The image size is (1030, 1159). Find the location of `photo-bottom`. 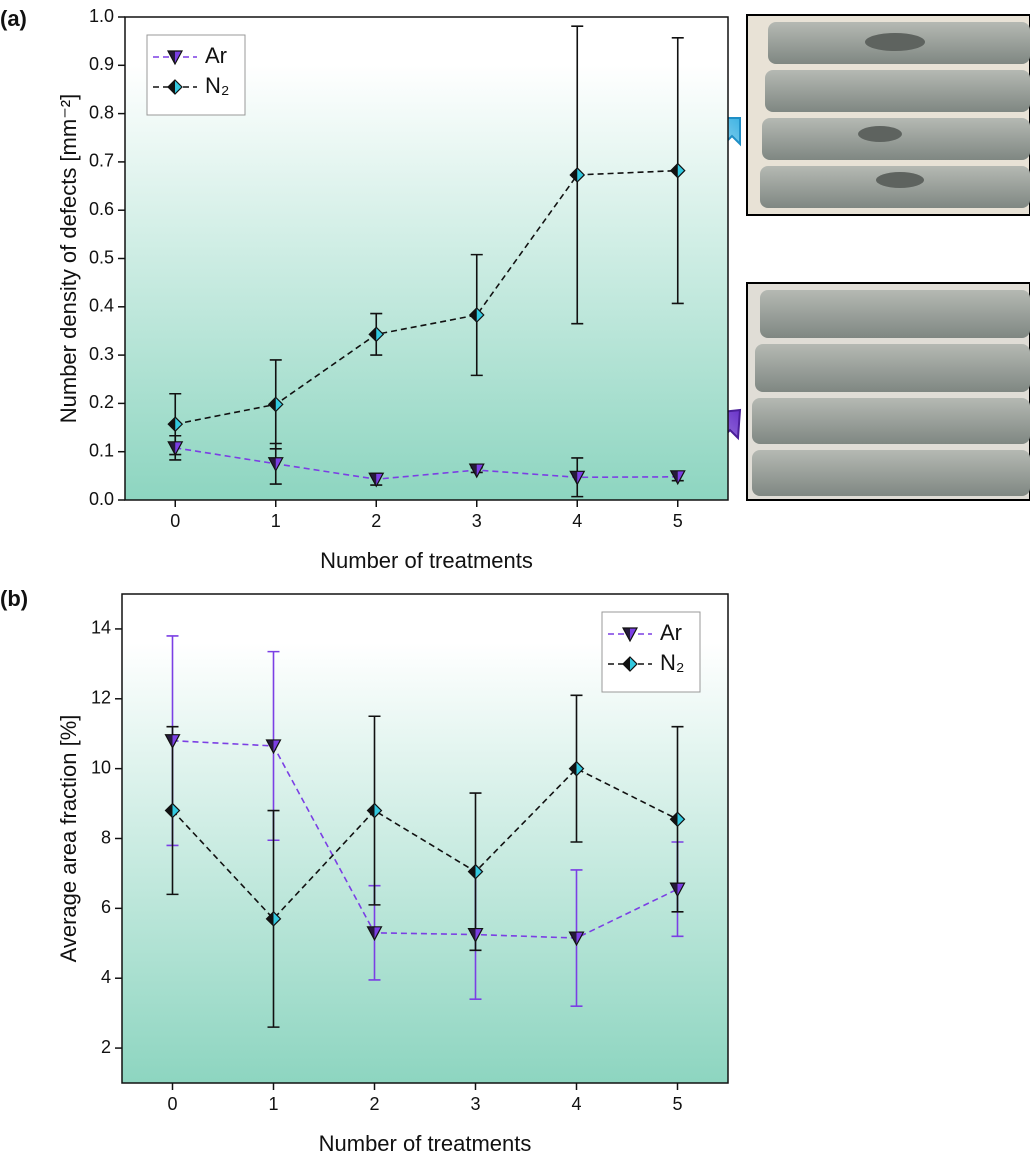

photo-bottom is located at coordinates (888, 391).